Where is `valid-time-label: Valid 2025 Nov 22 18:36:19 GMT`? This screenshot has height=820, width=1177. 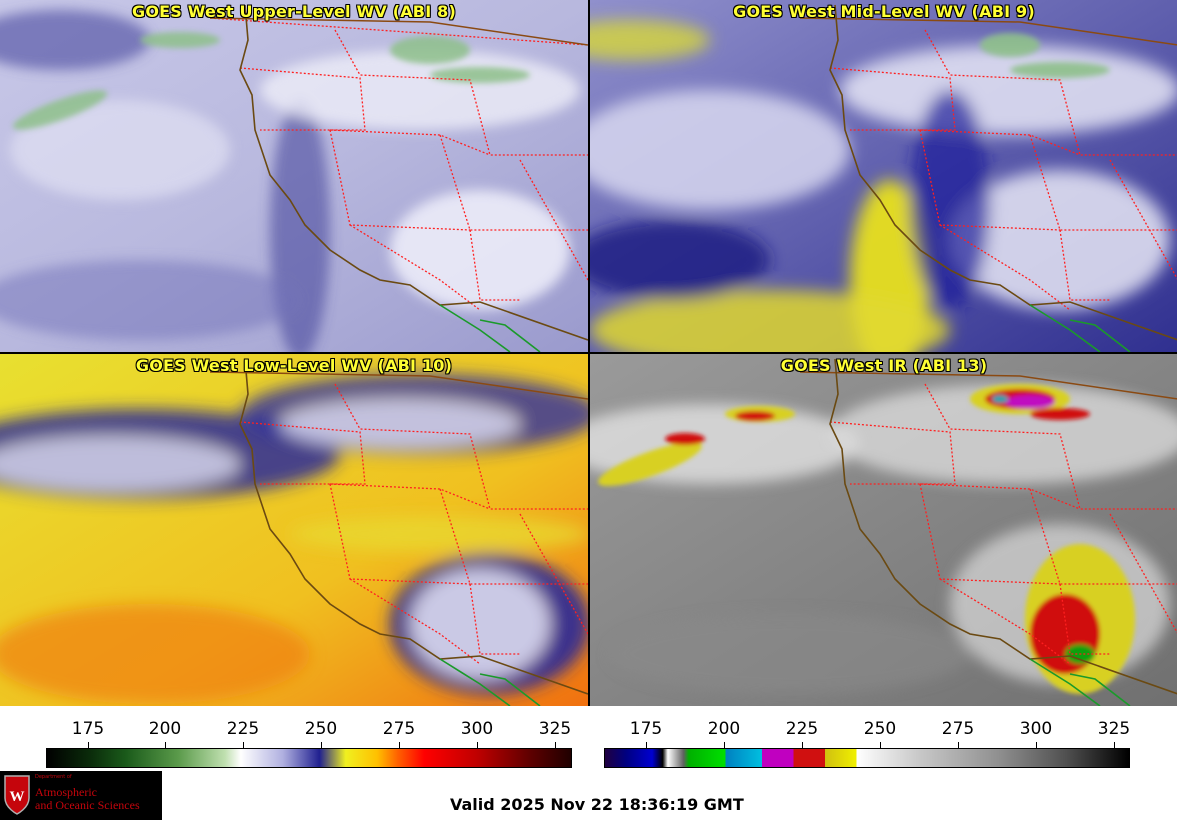 valid-time-label: Valid 2025 Nov 22 18:36:19 GMT is located at coordinates (597, 804).